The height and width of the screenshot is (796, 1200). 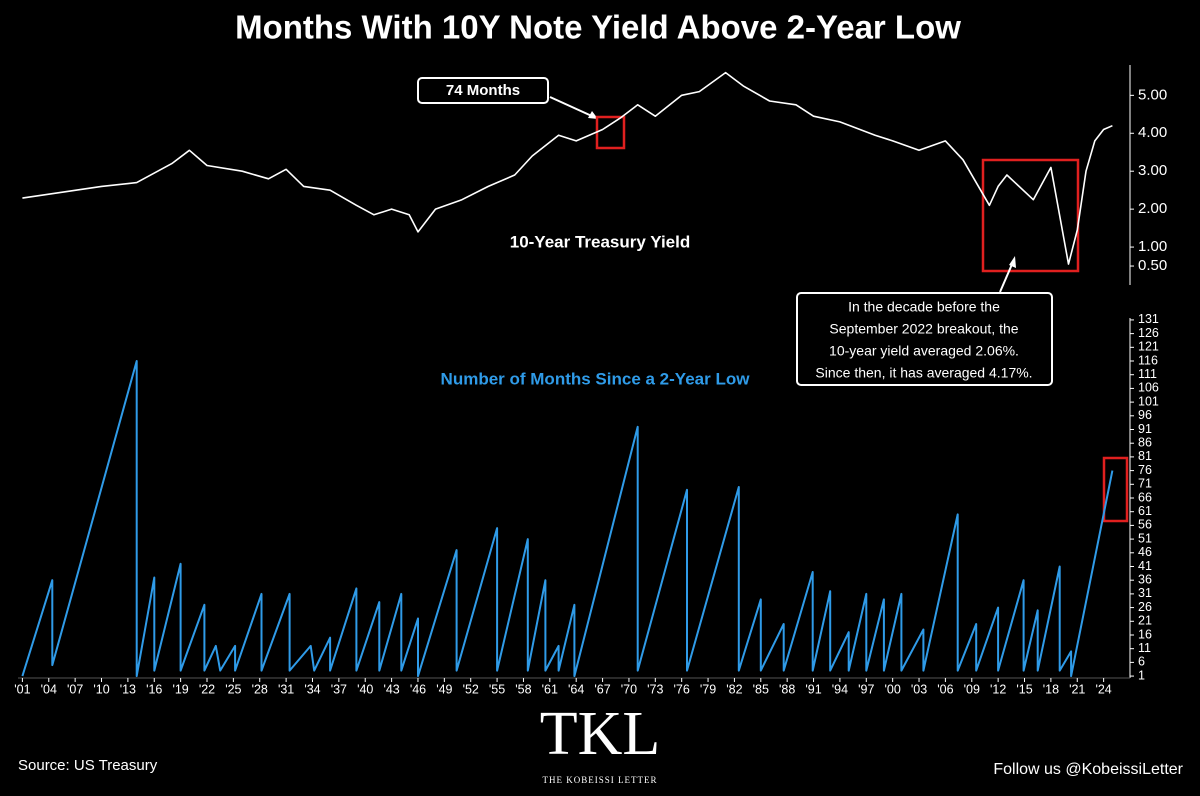 What do you see at coordinates (233, 689) in the screenshot?
I see `x-tick-label: '25` at bounding box center [233, 689].